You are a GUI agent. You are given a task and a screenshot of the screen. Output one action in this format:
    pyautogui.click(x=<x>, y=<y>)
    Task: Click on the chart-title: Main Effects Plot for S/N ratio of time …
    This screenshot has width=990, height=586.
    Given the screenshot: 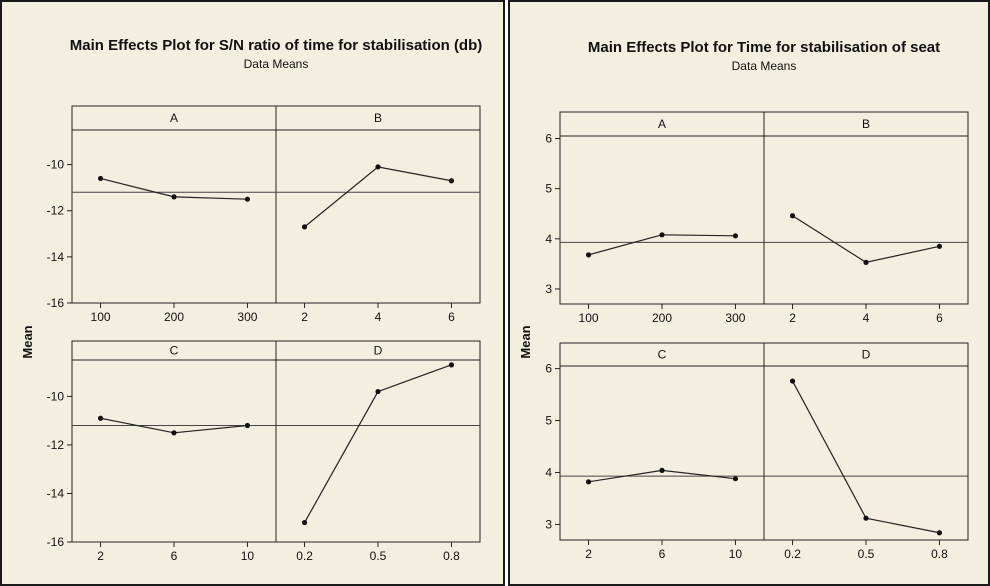 What is the action you would take?
    pyautogui.click(x=276, y=45)
    